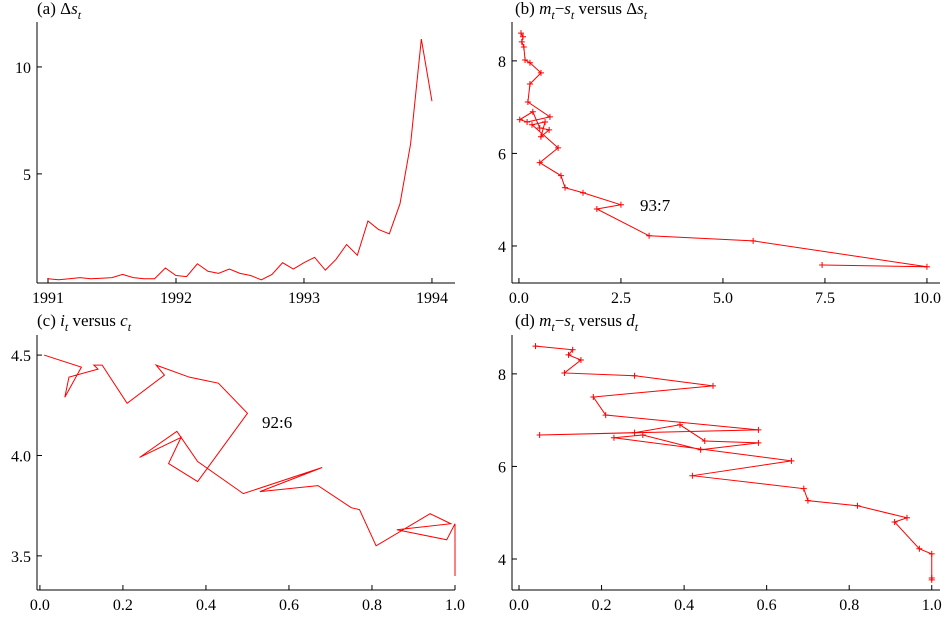 The width and height of the screenshot is (951, 625). What do you see at coordinates (176, 298) in the screenshot?
I see `x-tick-label: 1992` at bounding box center [176, 298].